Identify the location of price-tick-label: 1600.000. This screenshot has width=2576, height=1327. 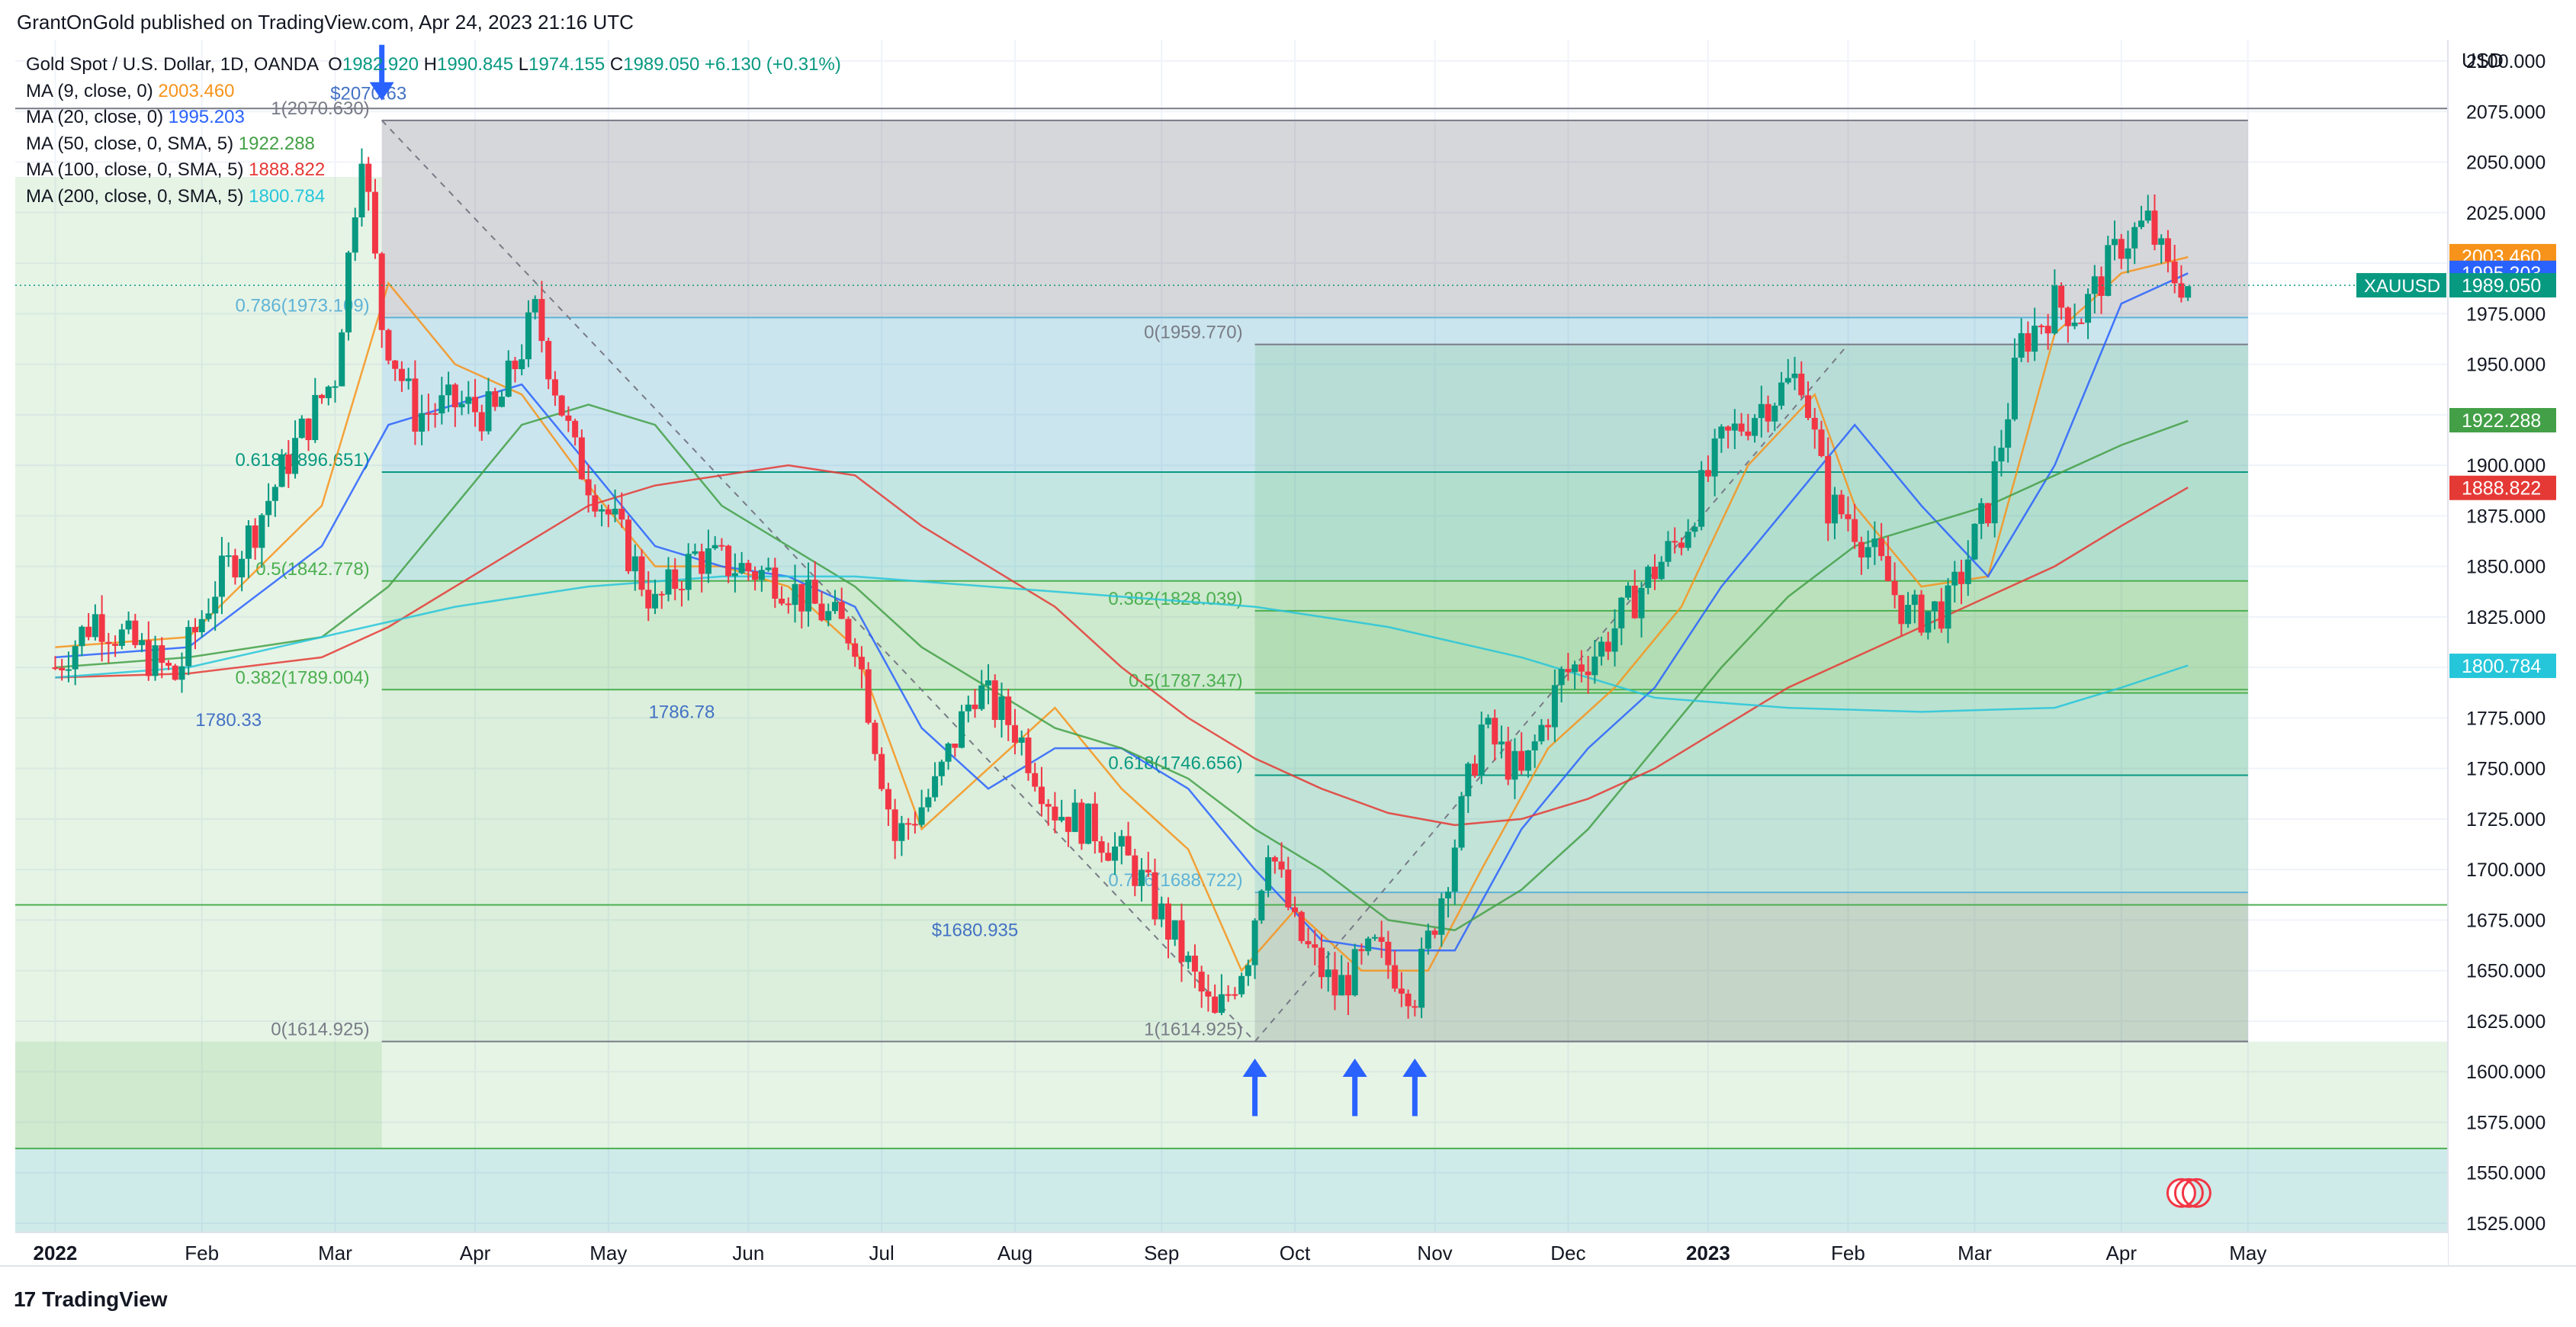
(2505, 1072).